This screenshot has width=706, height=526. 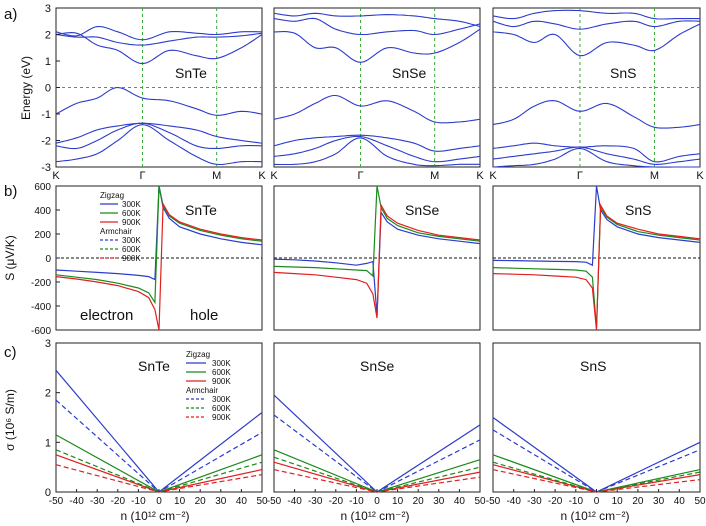 What do you see at coordinates (201, 210) in the screenshot?
I see `material-label-b-1: SnTe` at bounding box center [201, 210].